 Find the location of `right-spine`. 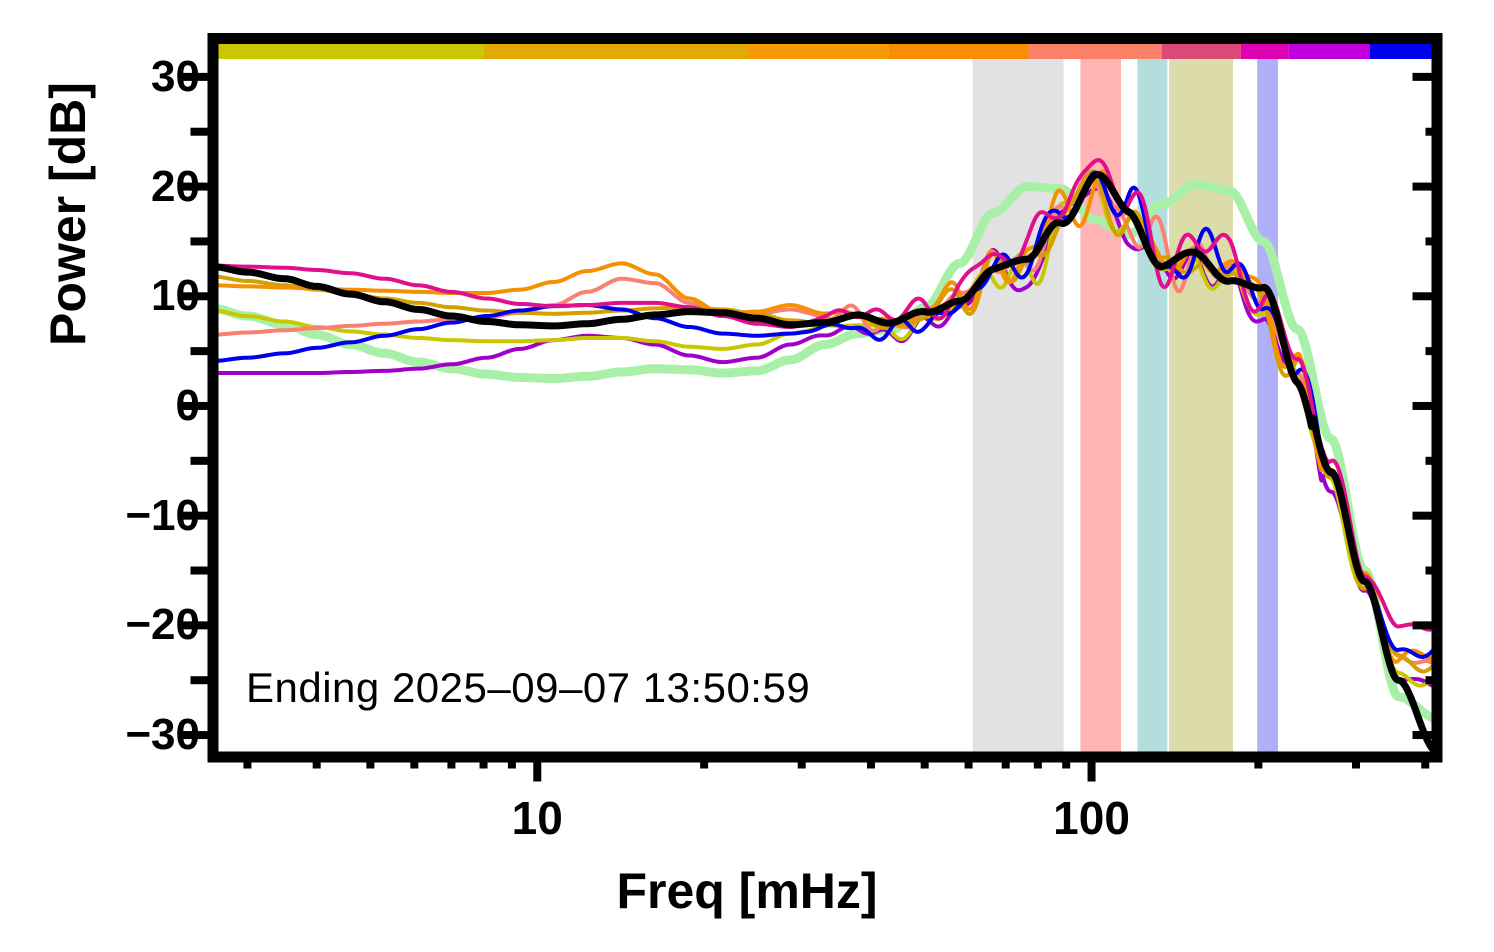

right-spine is located at coordinates (1437, 398).